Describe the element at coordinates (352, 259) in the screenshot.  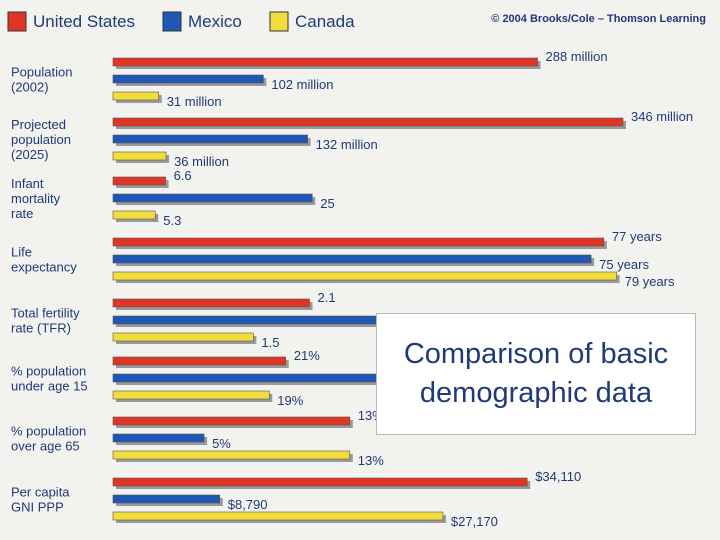
I see `bar-life-expectancy-mexico` at that location.